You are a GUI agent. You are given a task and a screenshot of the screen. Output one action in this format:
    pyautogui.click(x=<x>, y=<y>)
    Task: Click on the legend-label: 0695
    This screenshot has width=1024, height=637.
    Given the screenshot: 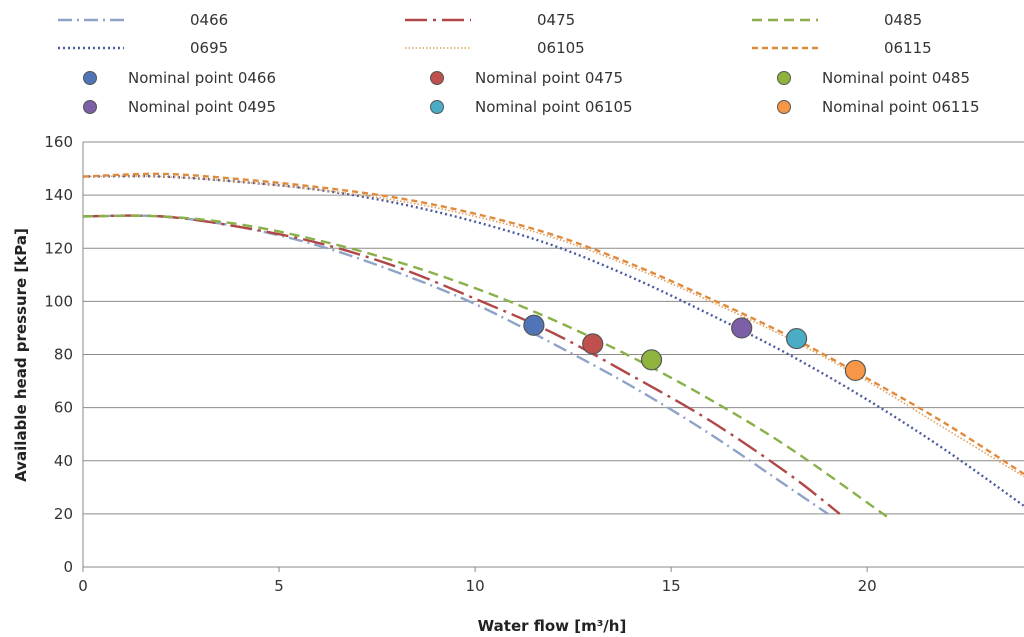 What is the action you would take?
    pyautogui.click(x=209, y=48)
    